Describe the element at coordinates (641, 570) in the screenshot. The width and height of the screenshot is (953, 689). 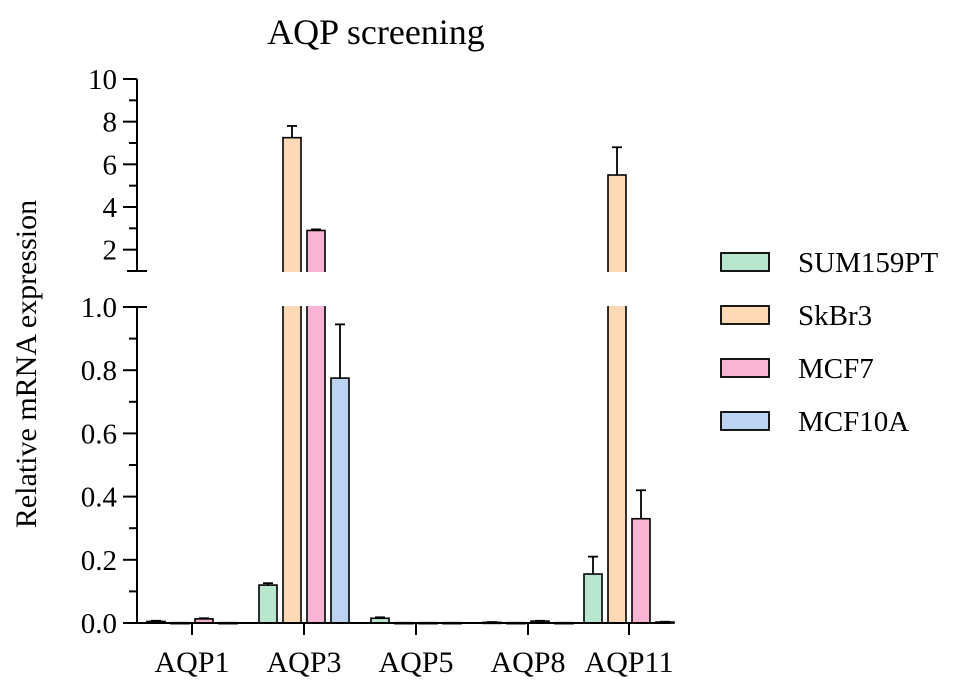
I see `bar-mcf7-aqp11` at that location.